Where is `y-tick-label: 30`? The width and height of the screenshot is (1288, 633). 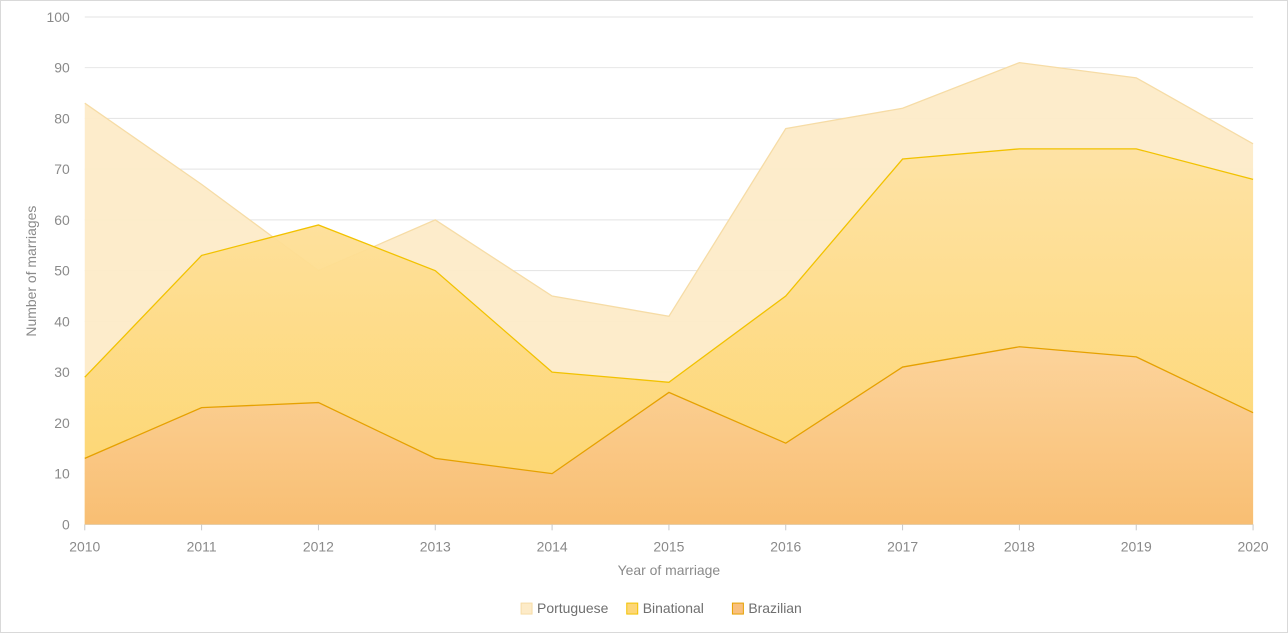 y-tick-label: 30 is located at coordinates (62, 372).